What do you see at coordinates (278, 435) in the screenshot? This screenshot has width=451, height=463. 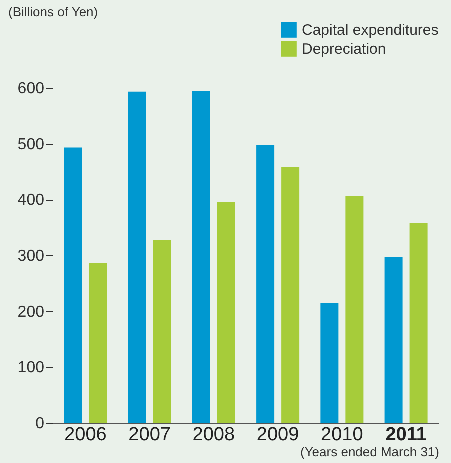 I see `x-tick-label: 2009` at bounding box center [278, 435].